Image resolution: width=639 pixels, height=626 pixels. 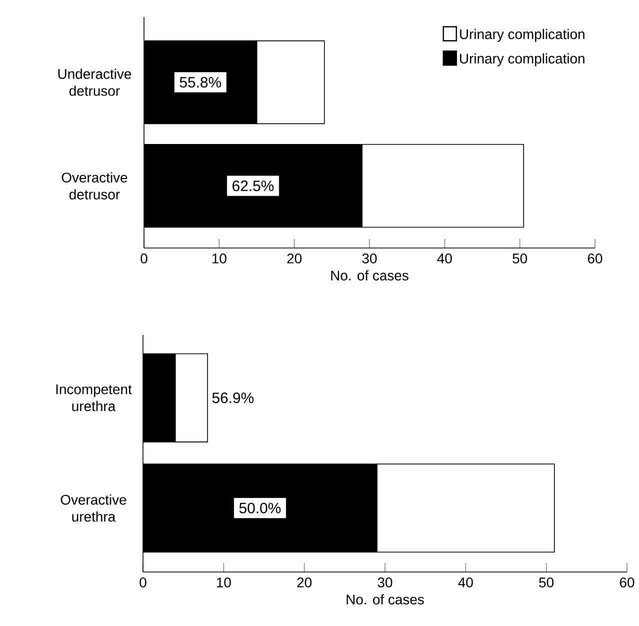 I want to click on y-tick-label: Underactive detrusor, so click(x=95, y=82).